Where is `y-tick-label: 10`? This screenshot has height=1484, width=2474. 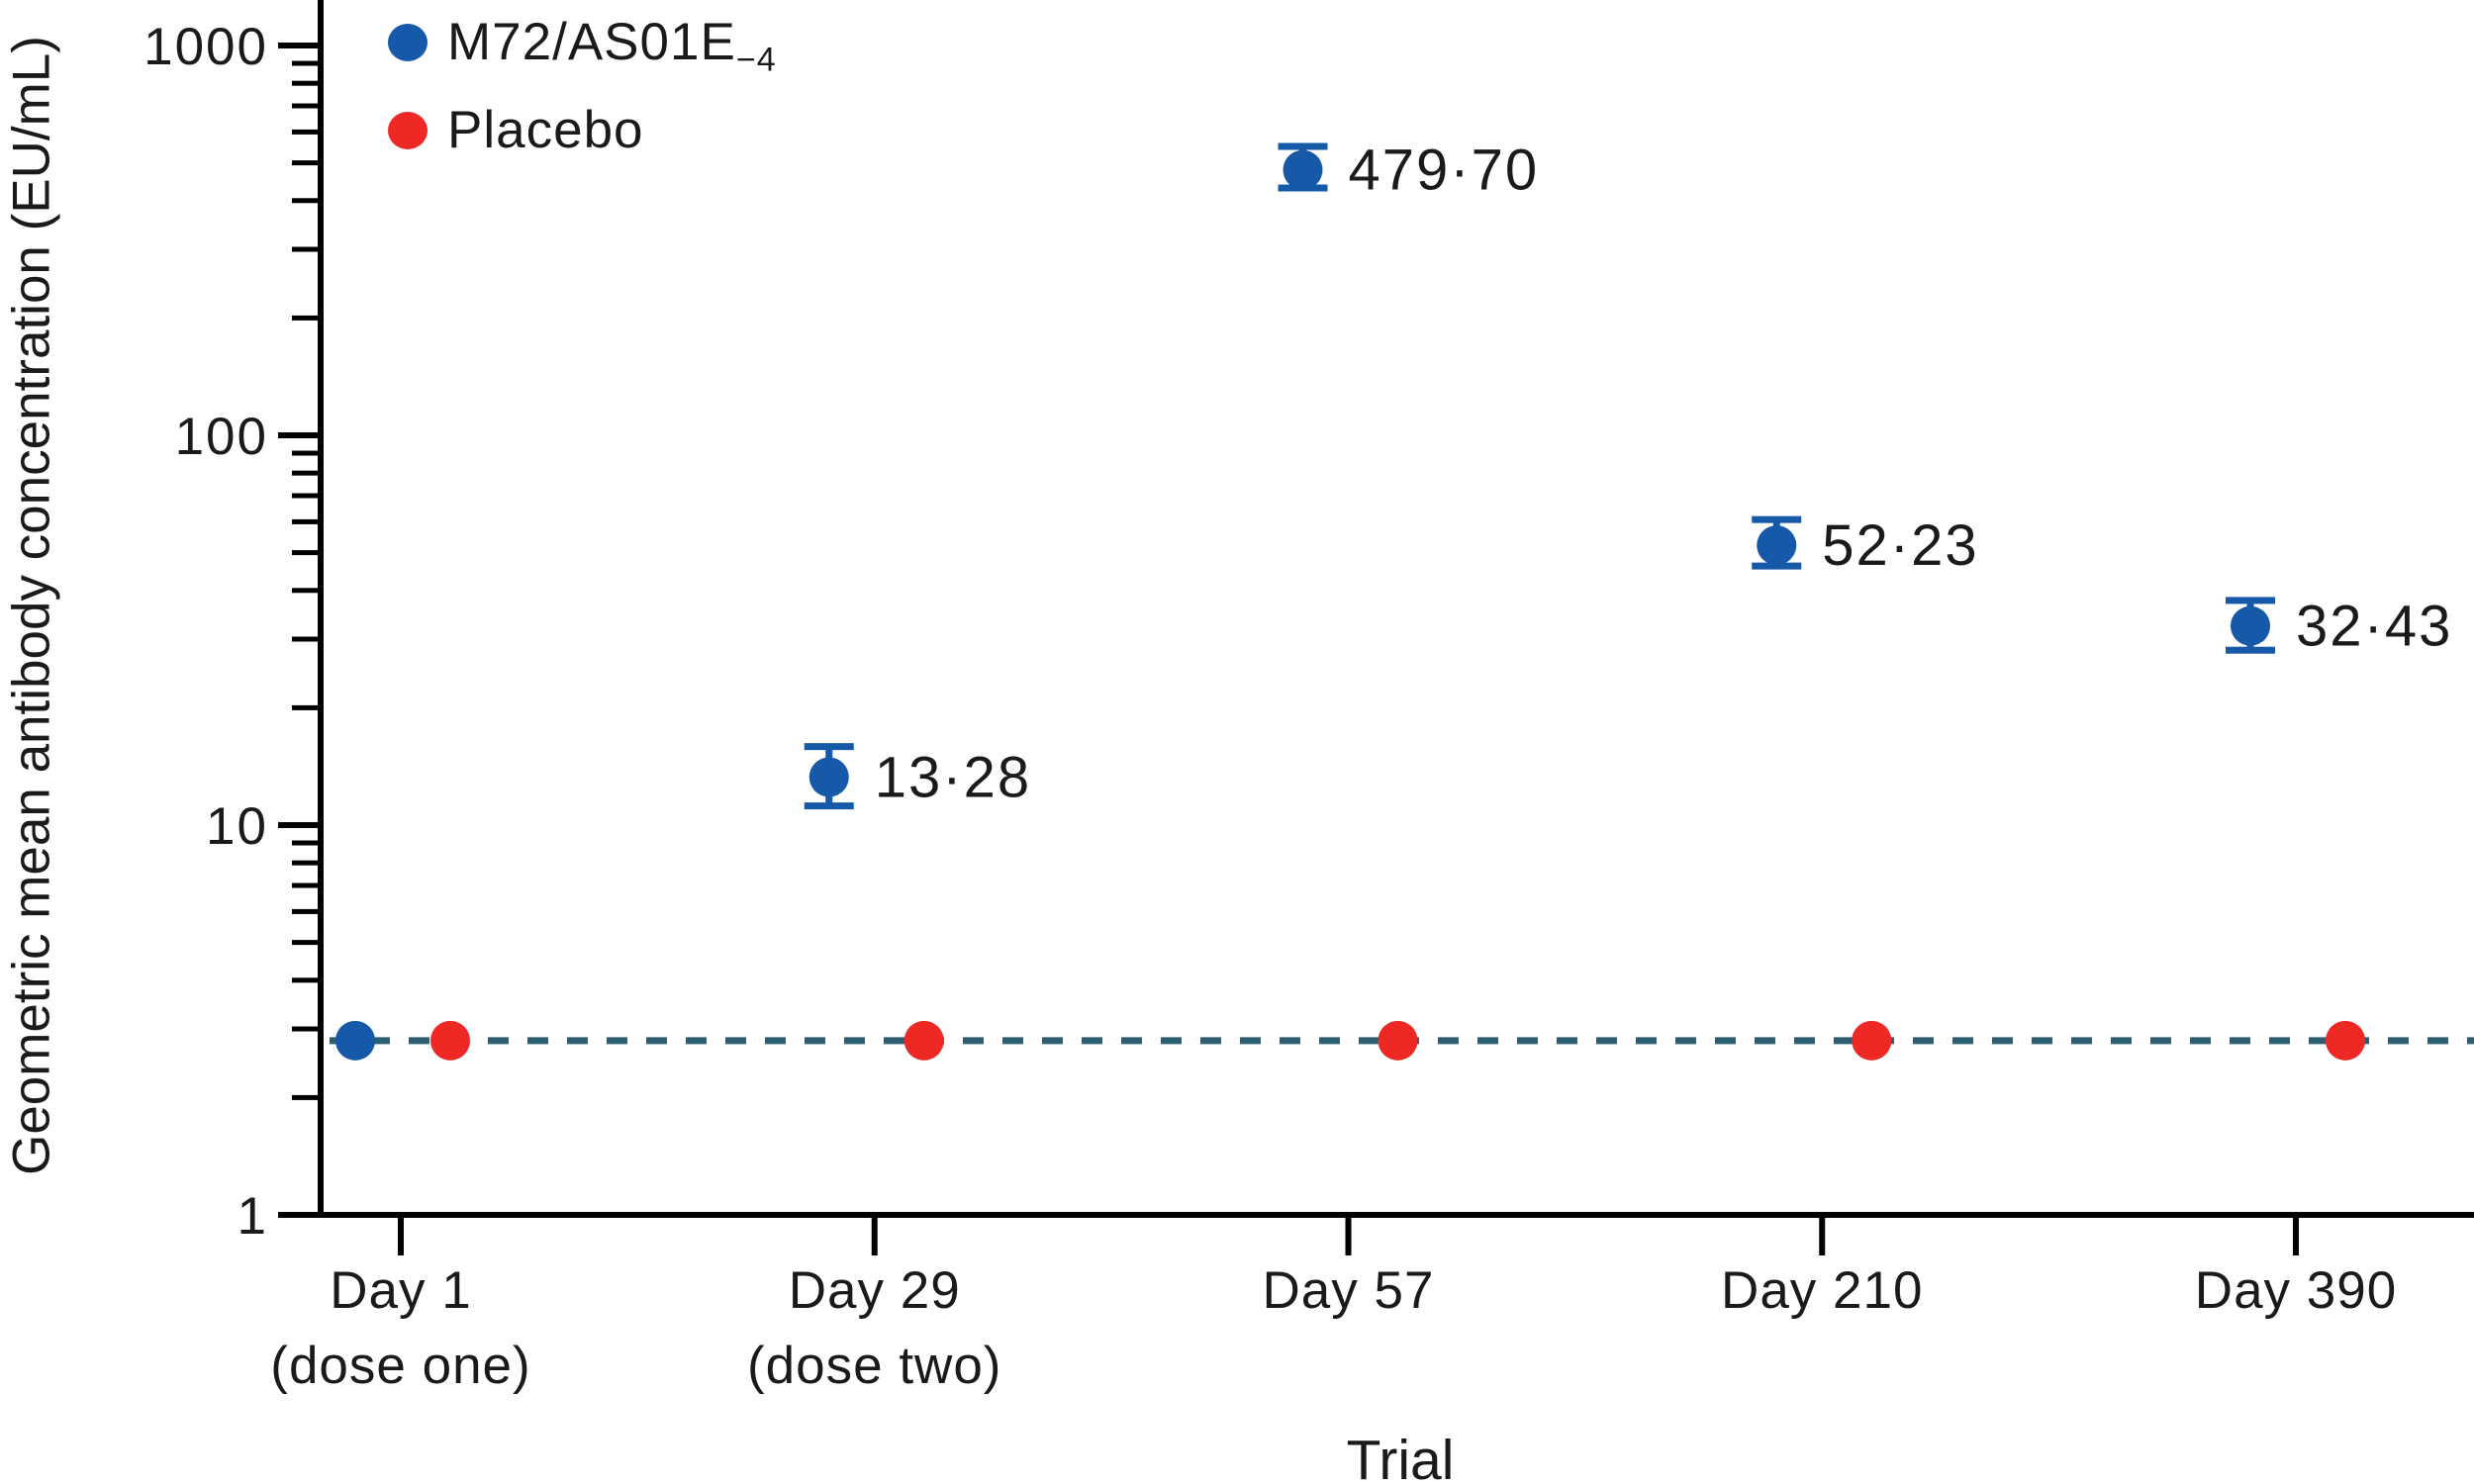
y-tick-label: 10 is located at coordinates (237, 826).